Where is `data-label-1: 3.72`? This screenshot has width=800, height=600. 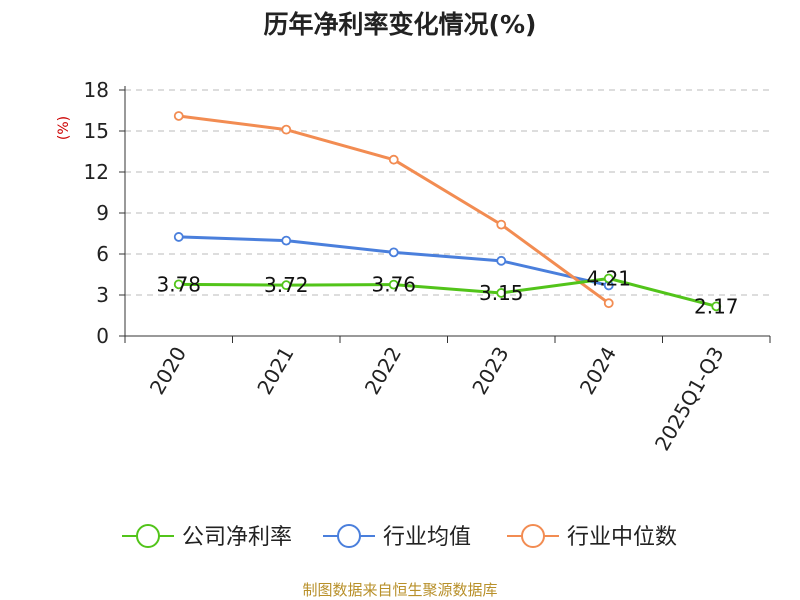 data-label-1: 3.72 is located at coordinates (286, 285).